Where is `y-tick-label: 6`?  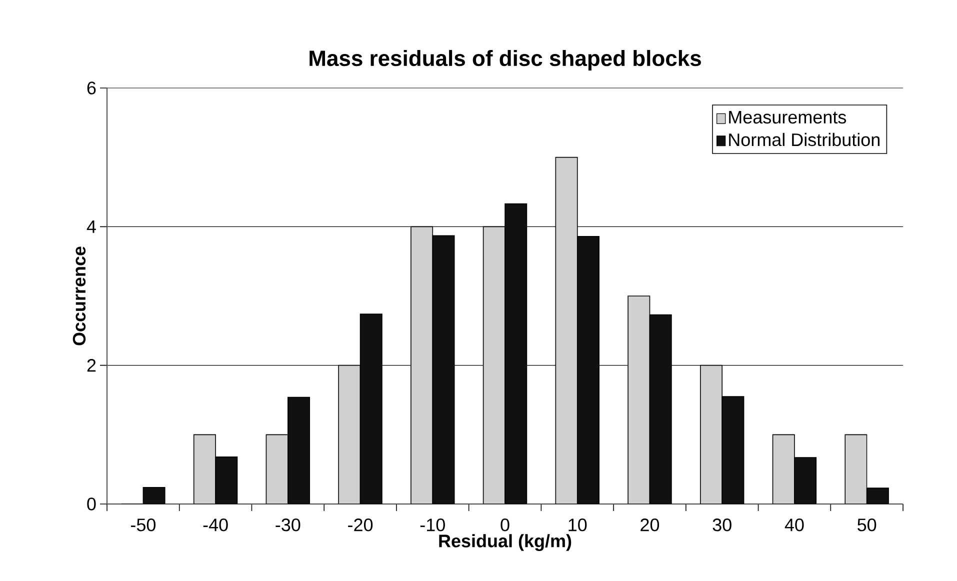 y-tick-label: 6 is located at coordinates (91, 88).